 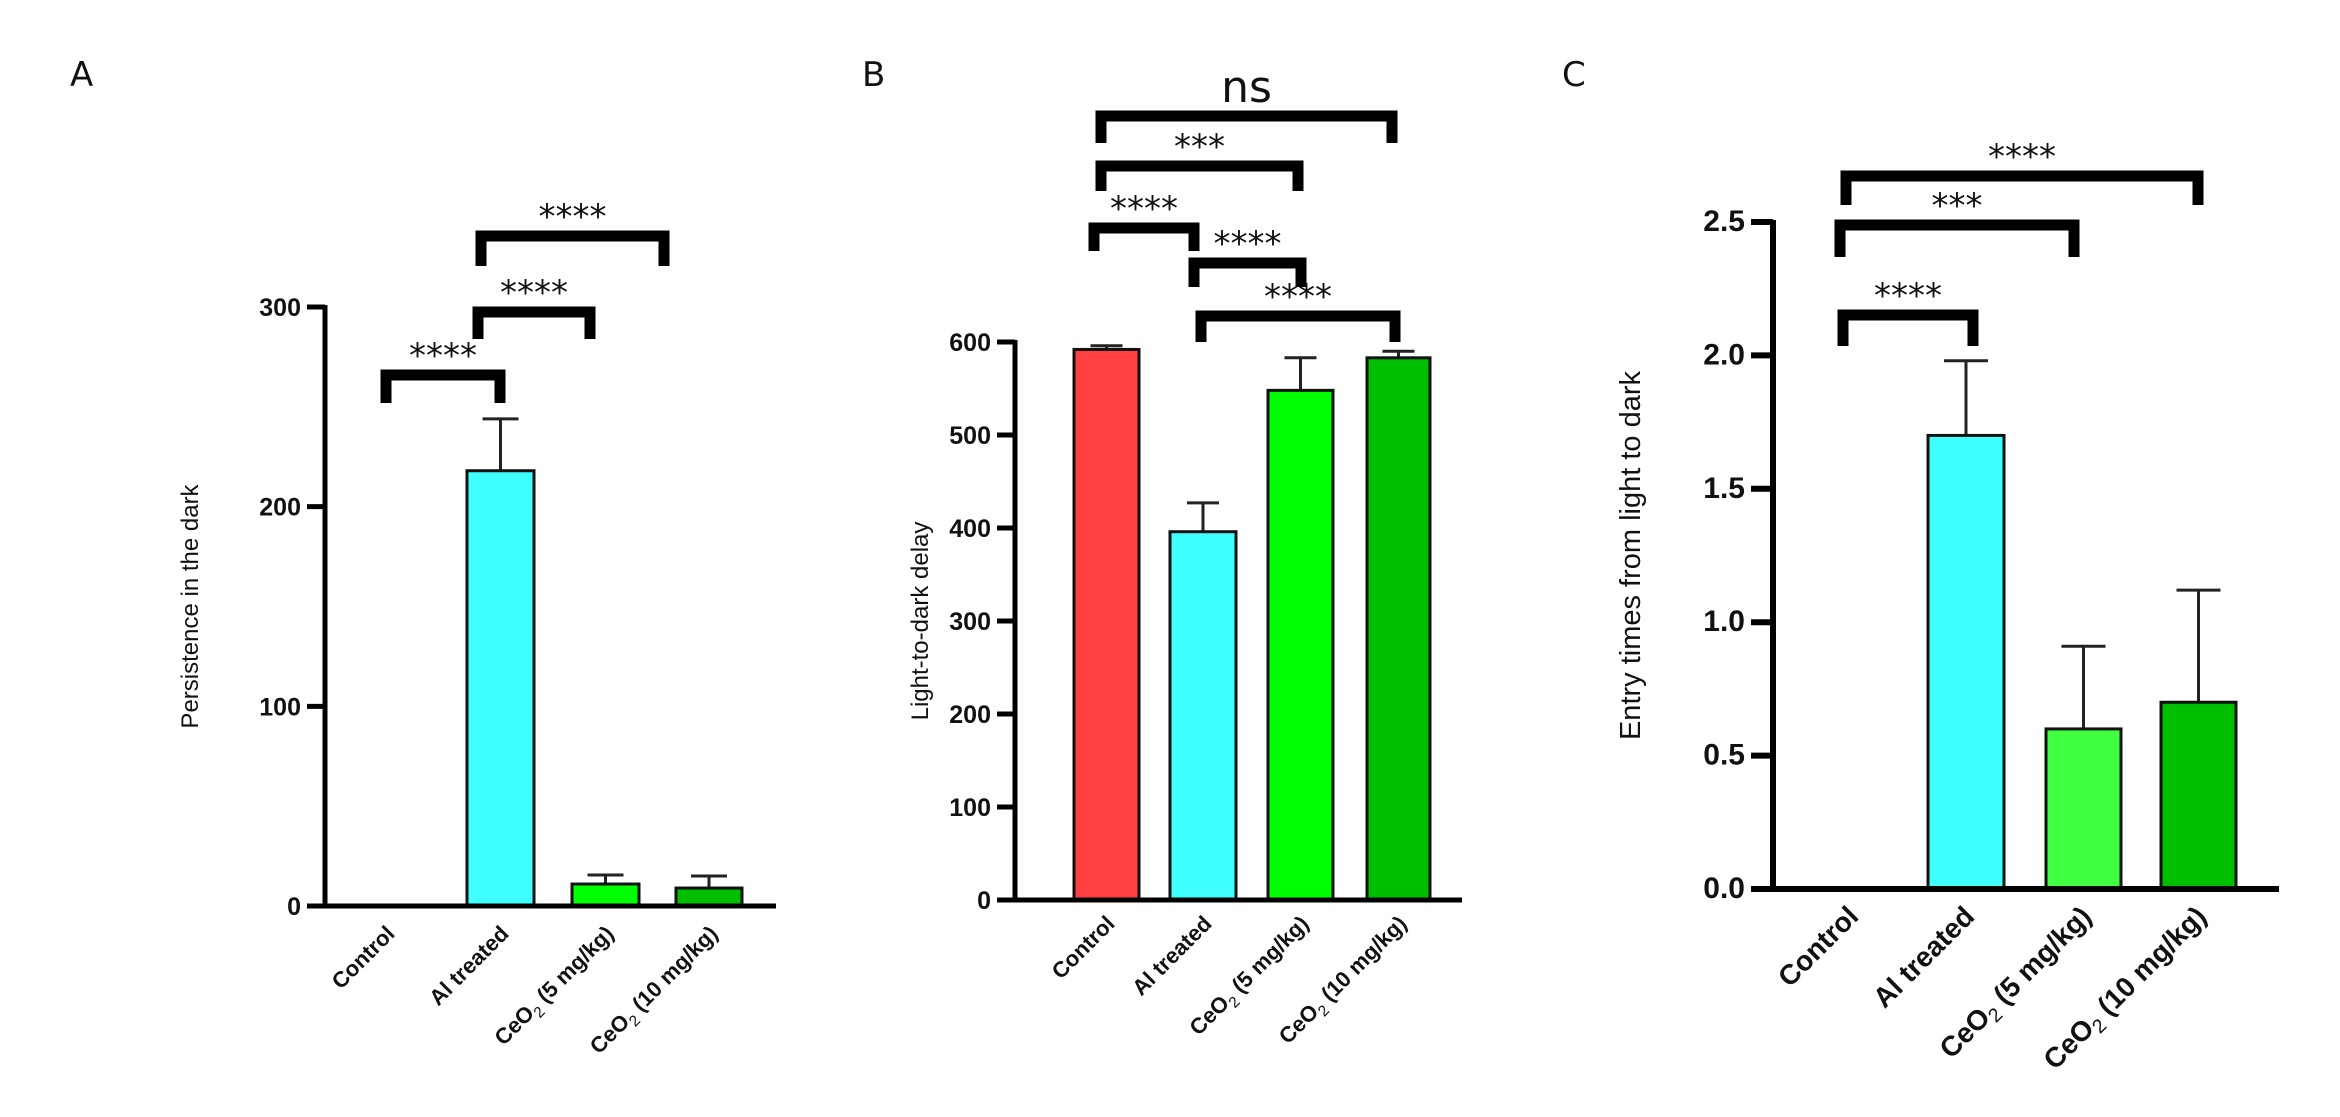 I want to click on y-tick-label: 400, so click(x=970, y=529).